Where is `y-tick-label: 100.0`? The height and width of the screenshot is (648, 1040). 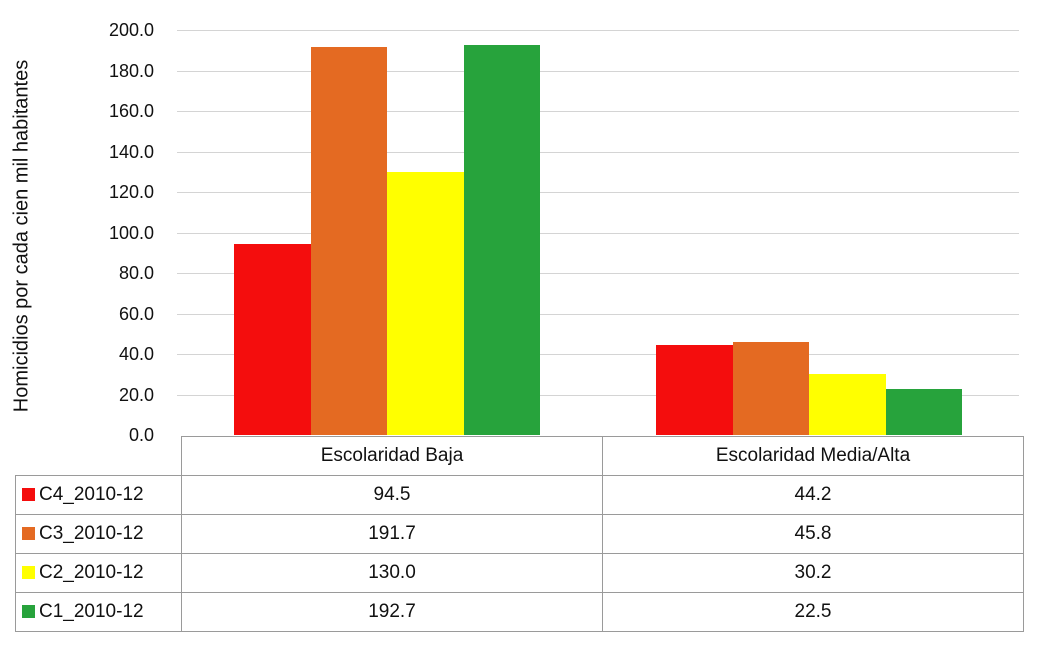
y-tick-label: 100.0 is located at coordinates (131, 232).